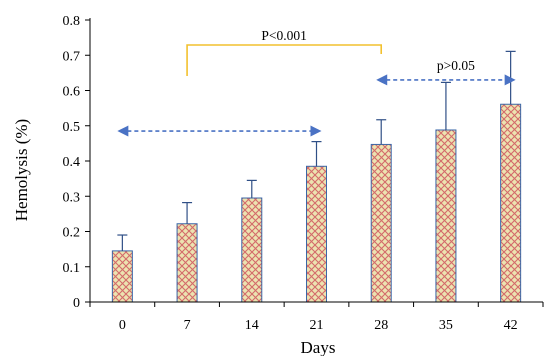 This screenshot has width=549, height=356. Describe the element at coordinates (72, 21) in the screenshot. I see `y-tick-label-0.8: 0.8` at that location.